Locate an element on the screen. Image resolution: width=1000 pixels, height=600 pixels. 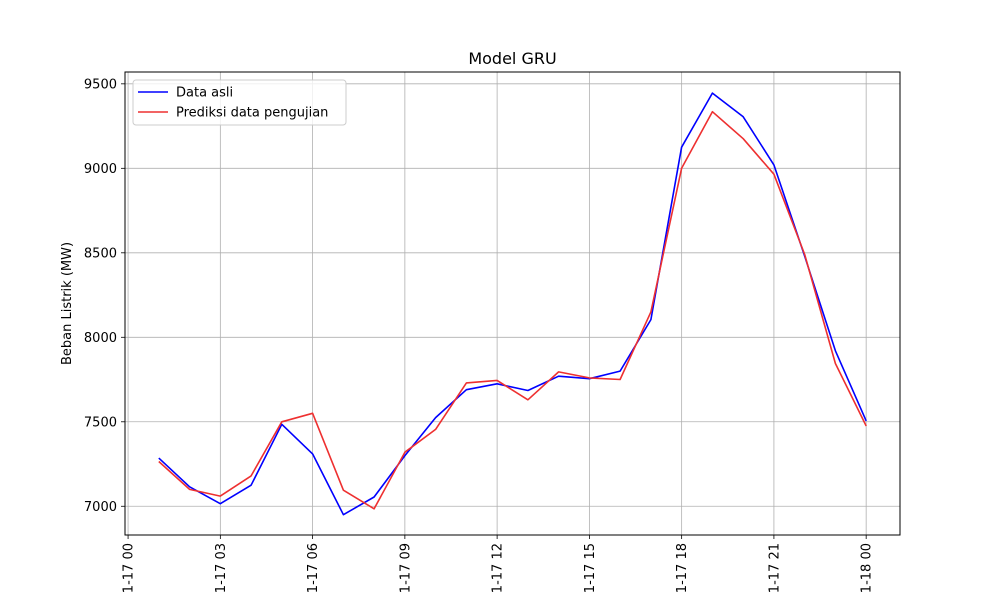
x-tick-label: 1-17 18 is located at coordinates (682, 568).